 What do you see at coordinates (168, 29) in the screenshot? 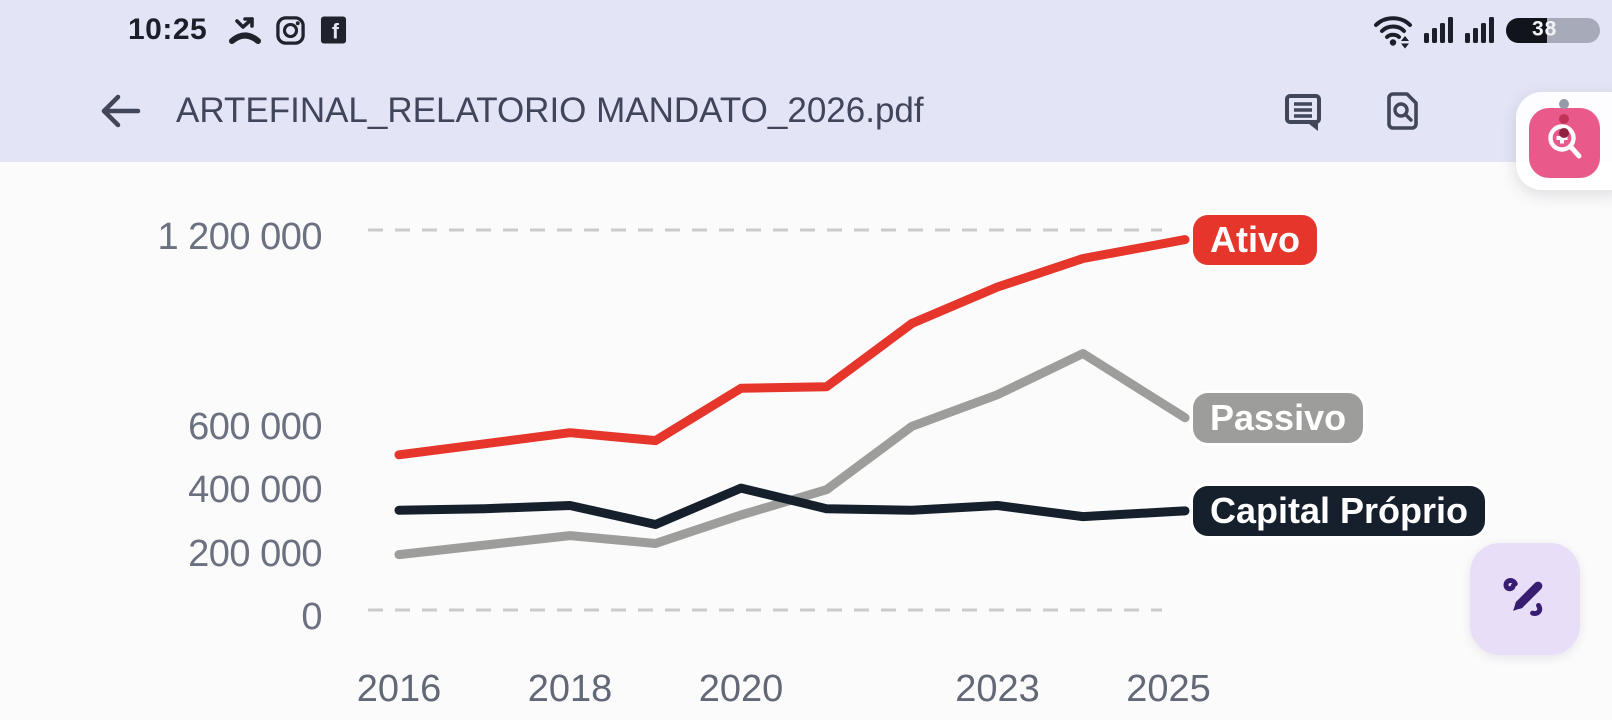
I see `clock: 10:25` at bounding box center [168, 29].